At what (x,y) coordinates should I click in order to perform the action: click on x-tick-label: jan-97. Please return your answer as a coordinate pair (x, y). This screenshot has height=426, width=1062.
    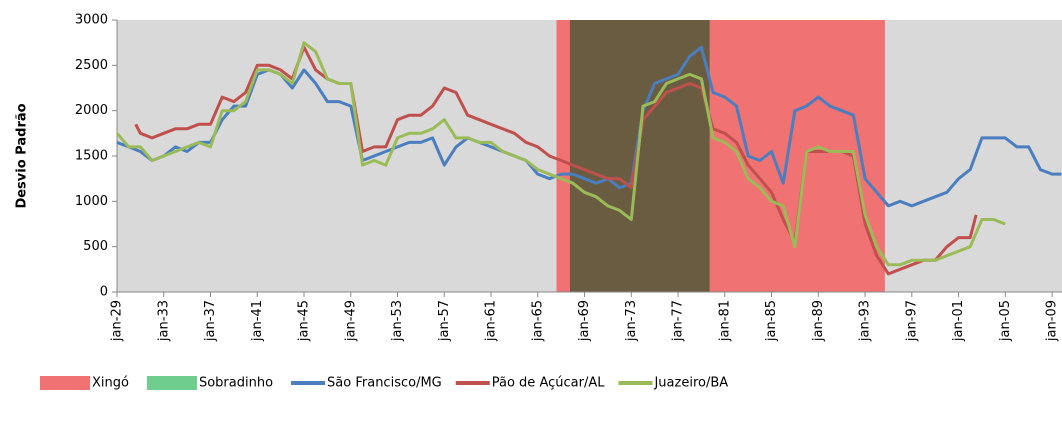
    Looking at the image, I should click on (911, 321).